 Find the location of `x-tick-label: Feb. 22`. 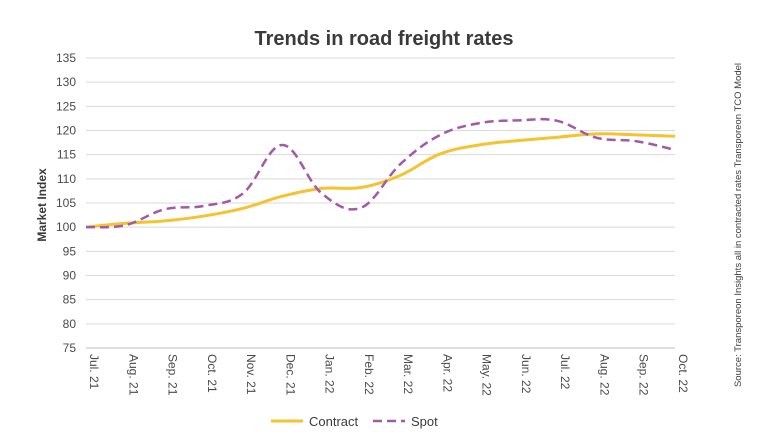

x-tick-label: Feb. 22 is located at coordinates (369, 374).